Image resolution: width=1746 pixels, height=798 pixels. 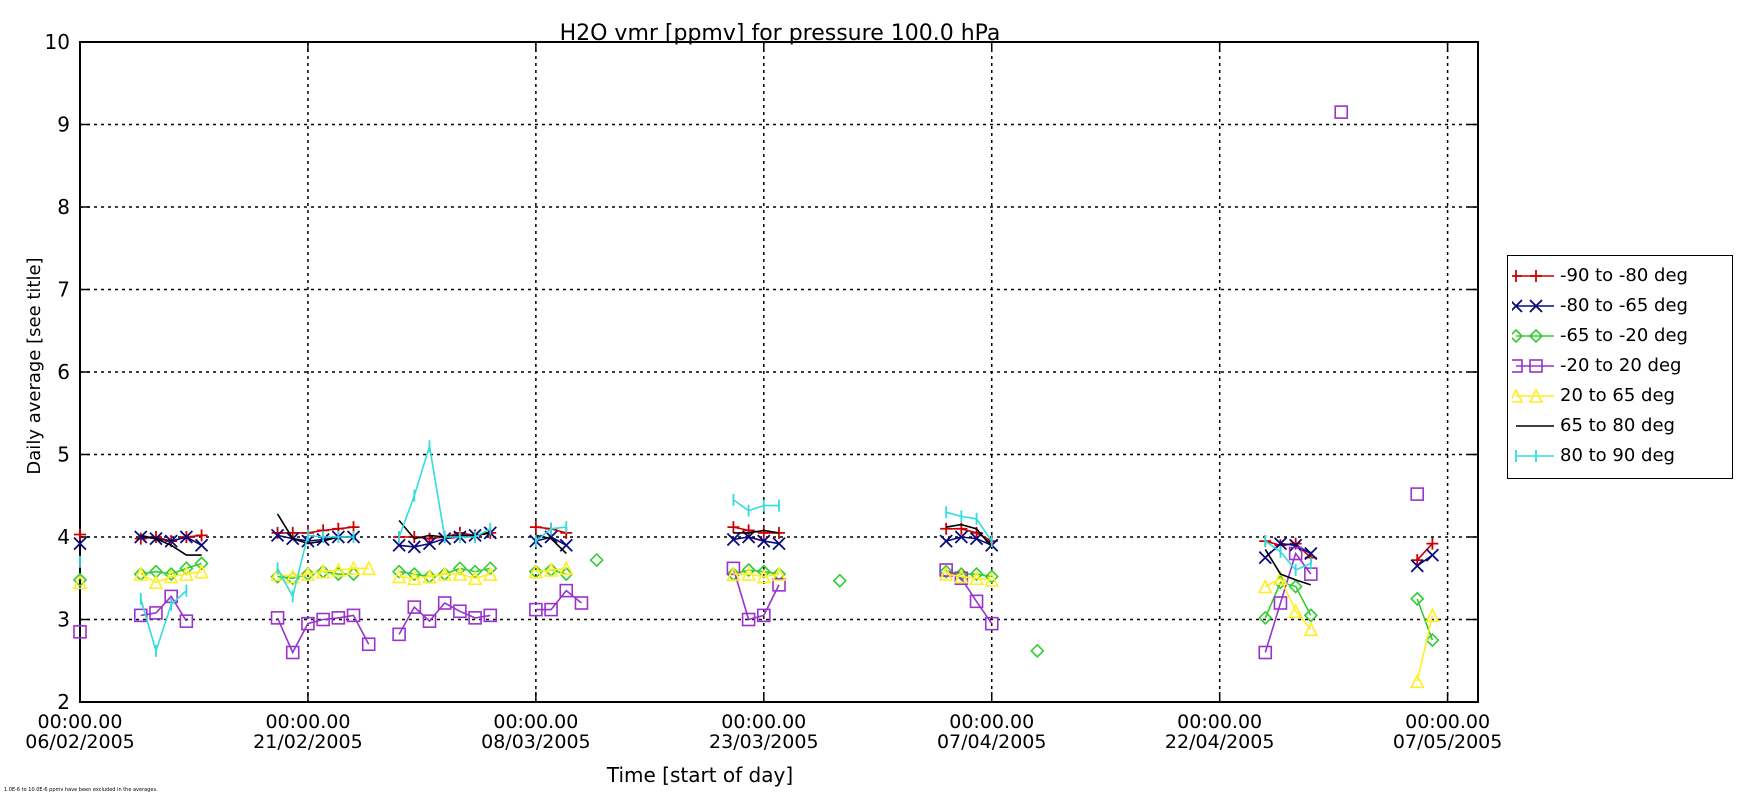 I want to click on x-tick-label: 07/05/2005, so click(x=1448, y=742).